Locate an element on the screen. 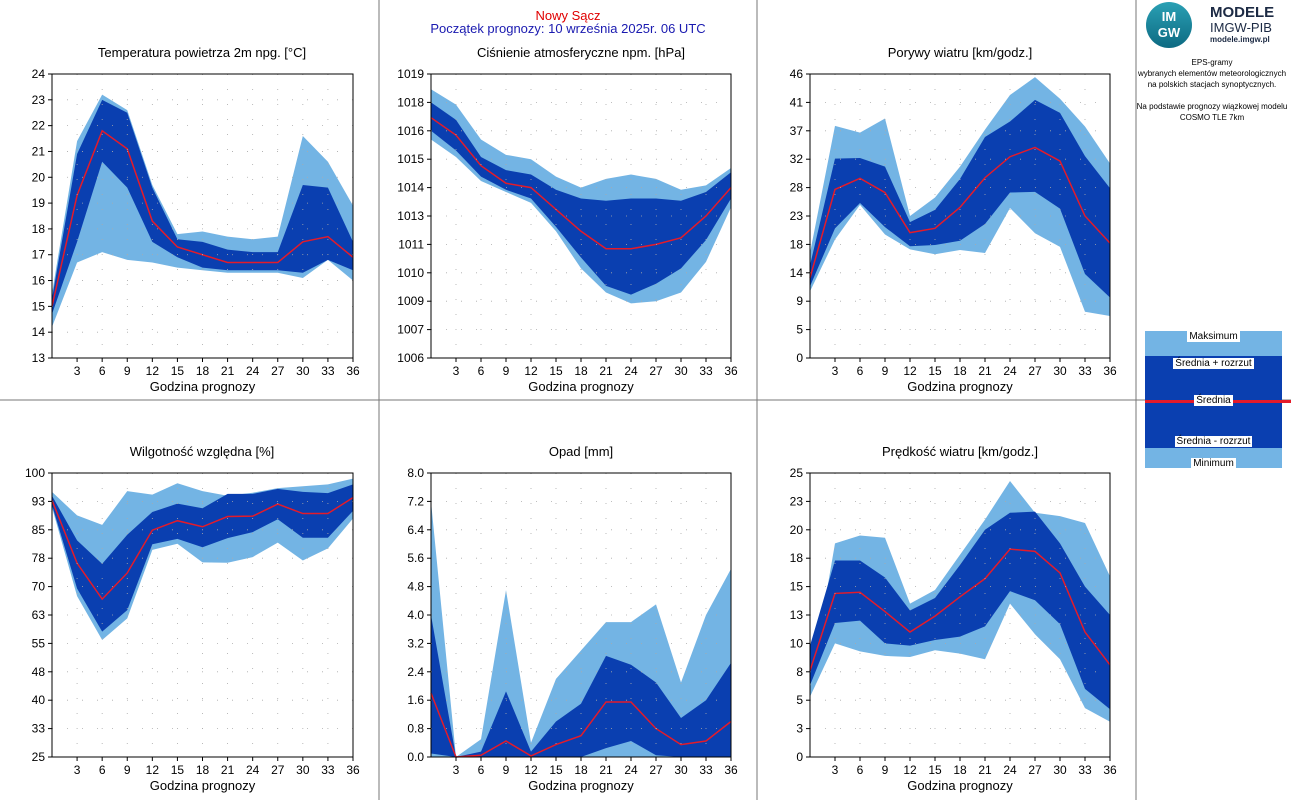  y-tick-label: 25 is located at coordinates (797, 473).